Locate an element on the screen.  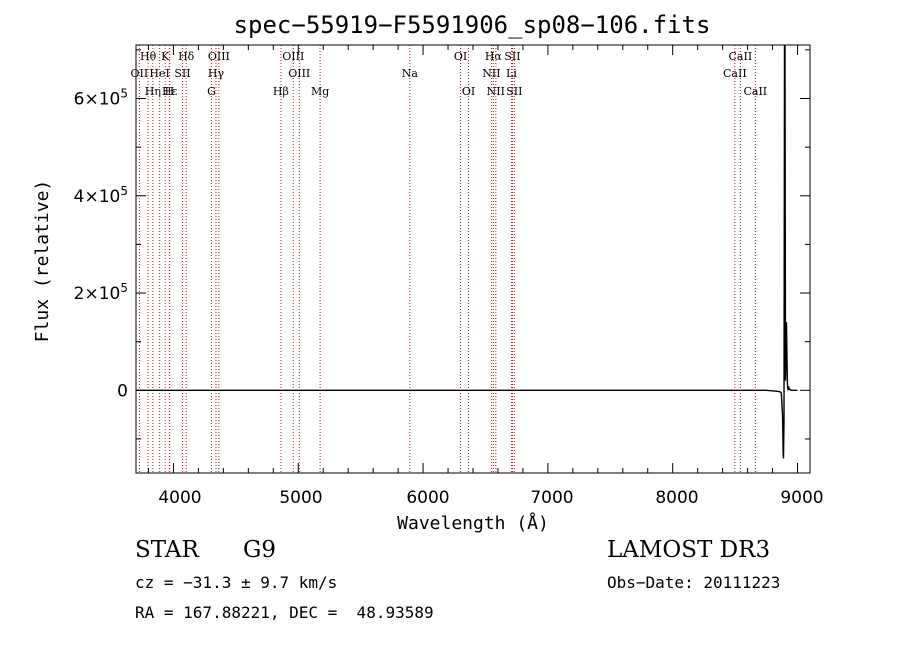
chart-title: spec−55919−F5591906_sp08−106.fits is located at coordinates (472, 25).